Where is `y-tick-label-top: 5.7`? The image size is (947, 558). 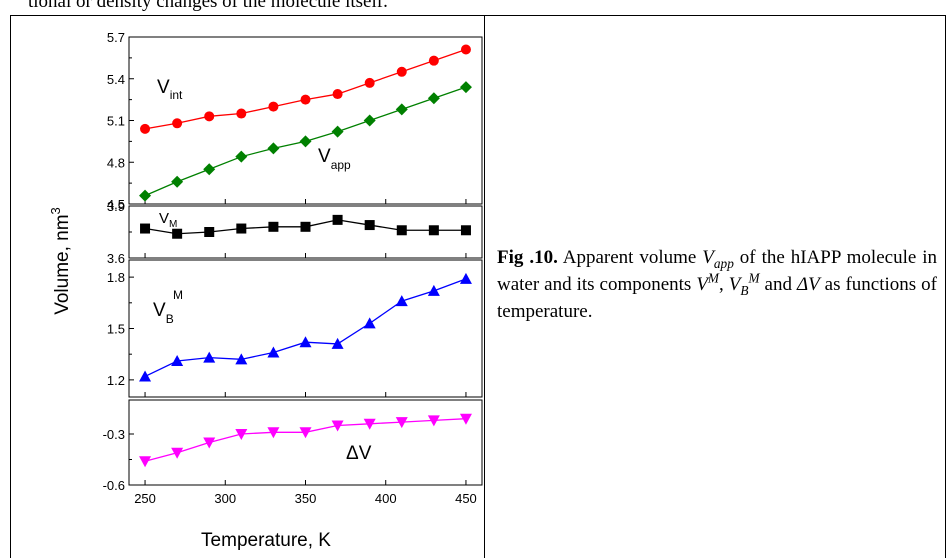
y-tick-label-top: 5.7 is located at coordinates (116, 37).